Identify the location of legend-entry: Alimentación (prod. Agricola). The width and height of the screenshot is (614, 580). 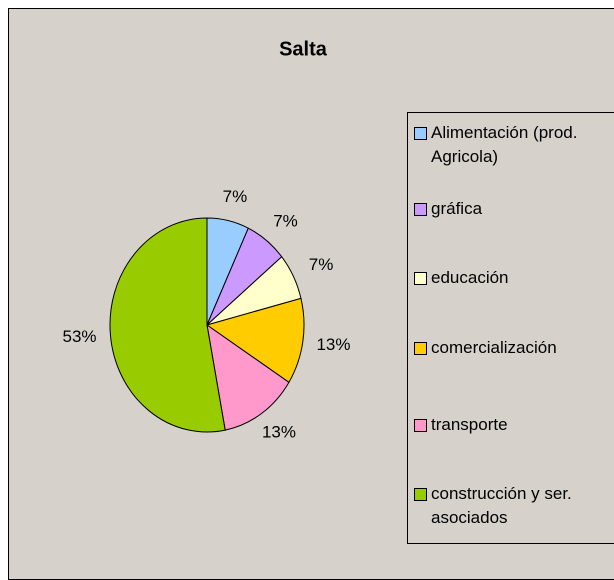
(512, 145).